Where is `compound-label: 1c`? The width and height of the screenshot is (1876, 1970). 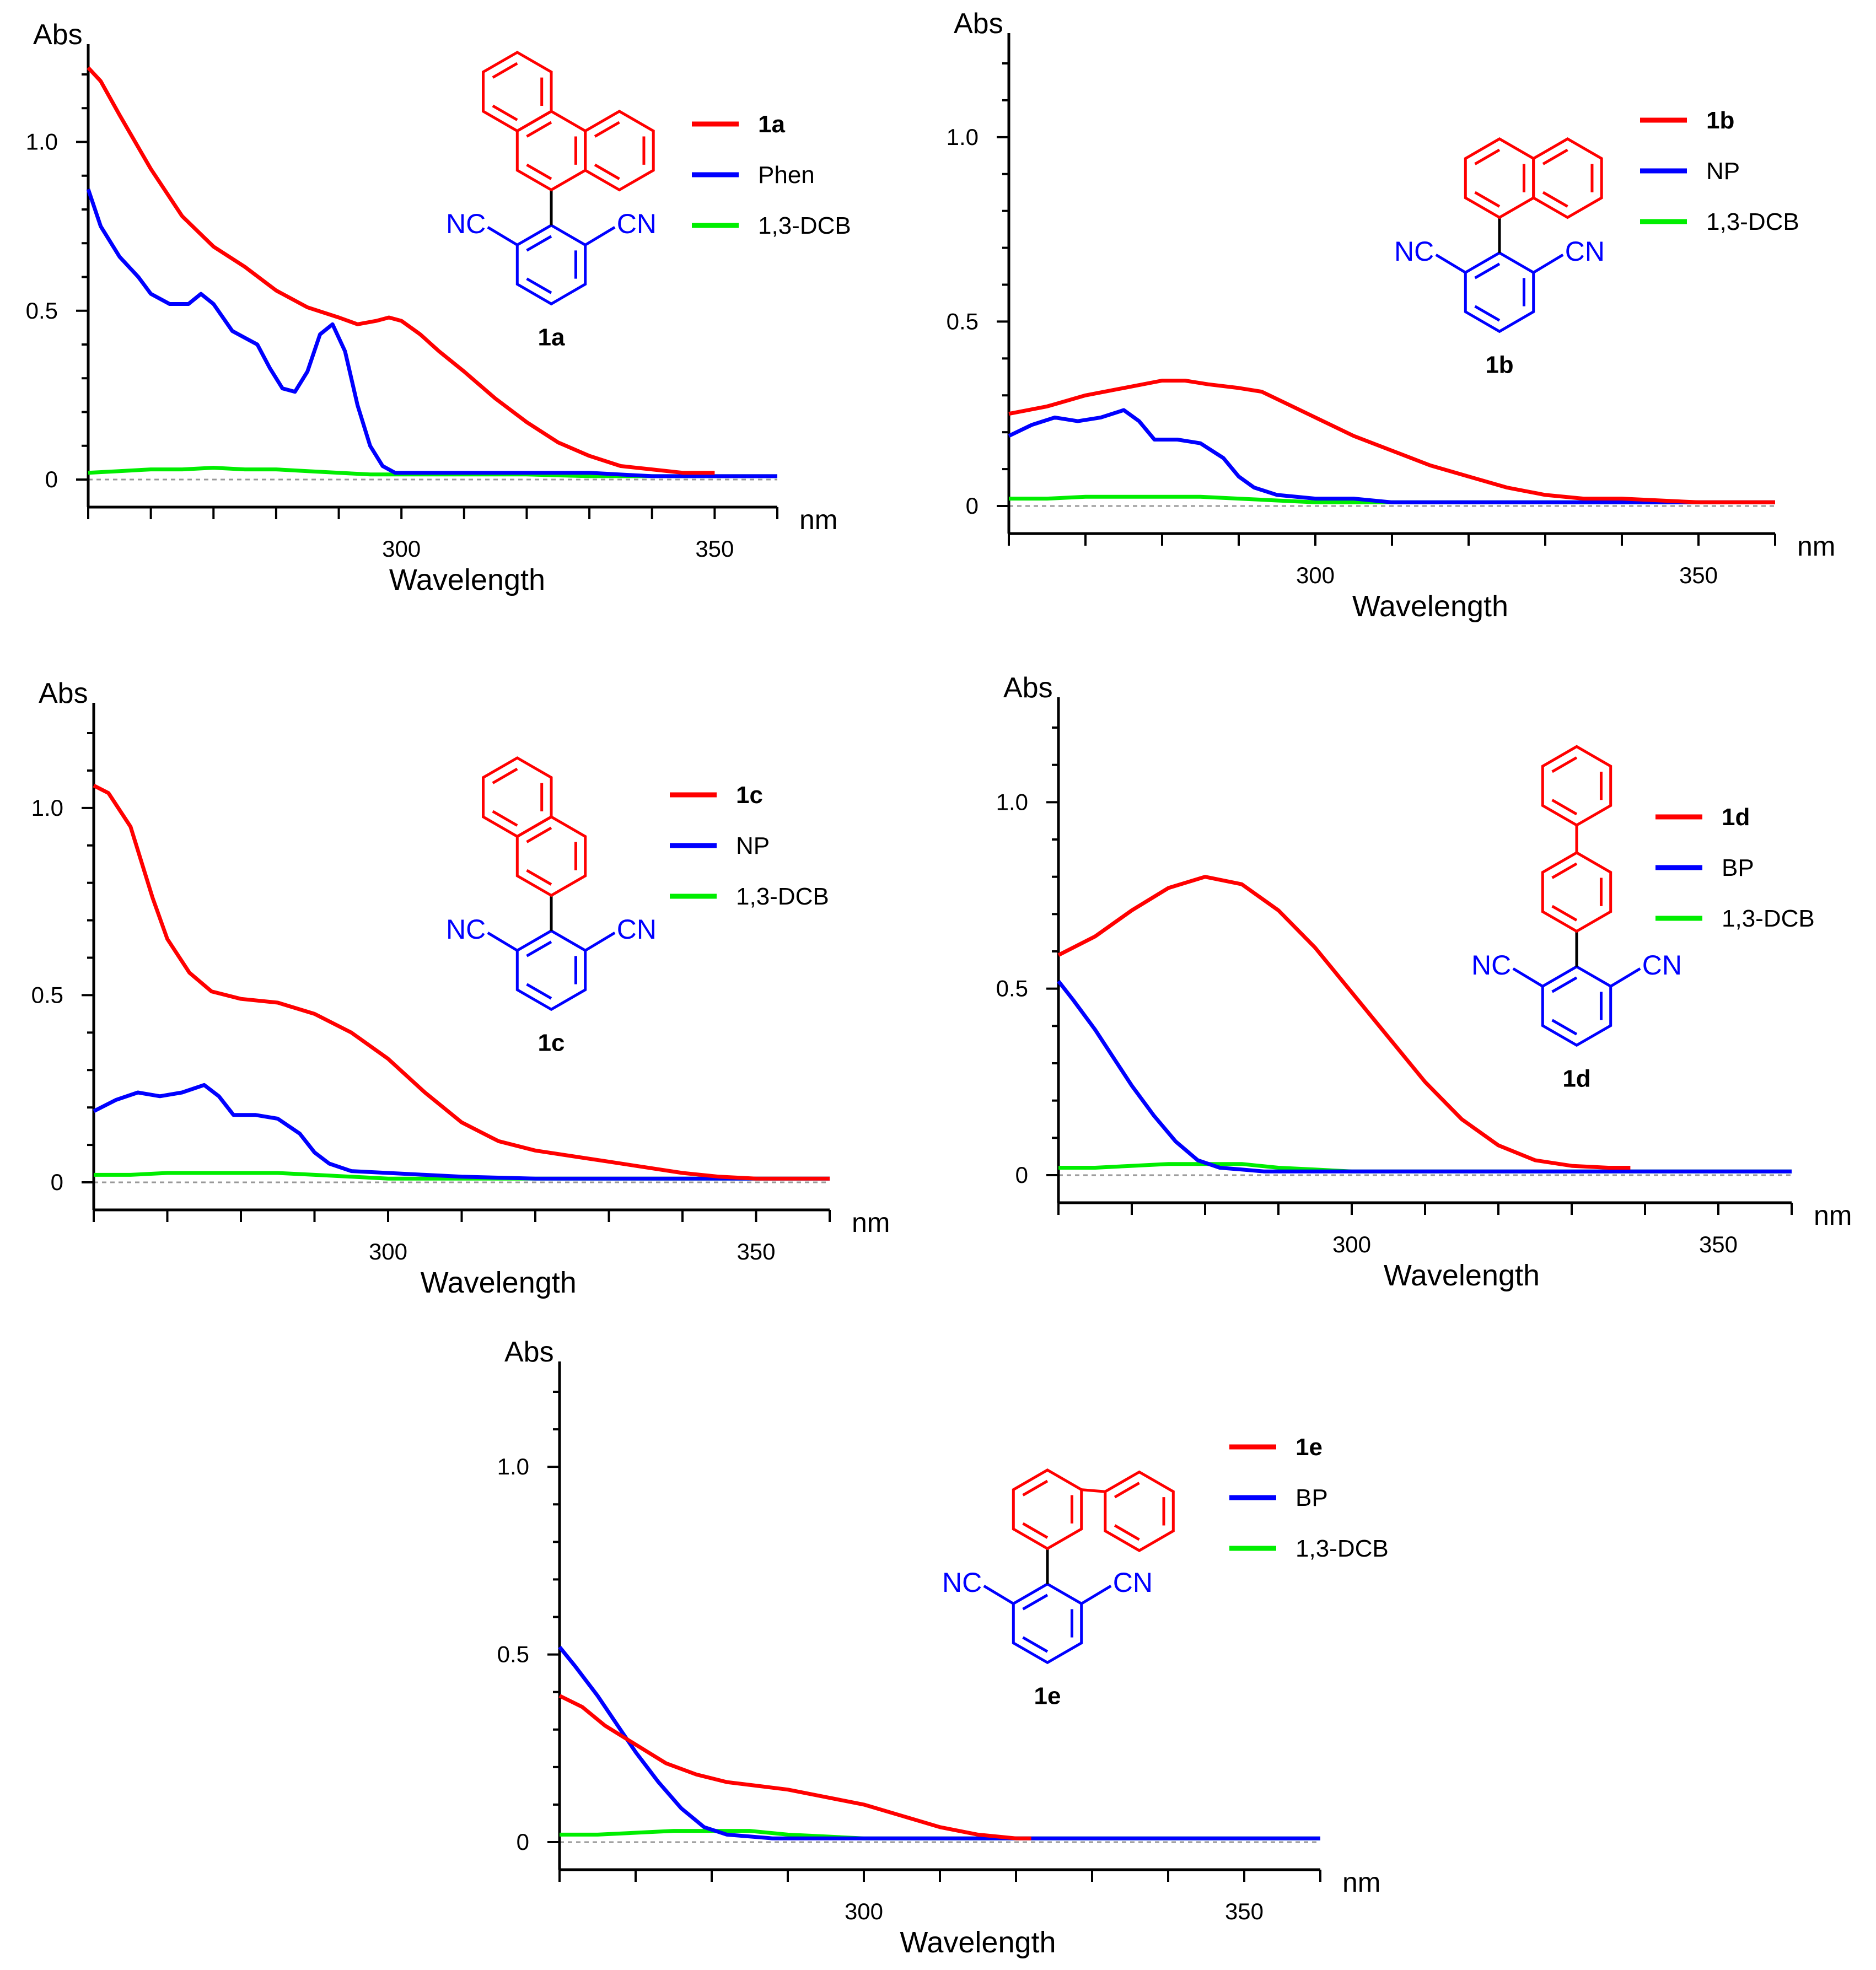 compound-label: 1c is located at coordinates (551, 1042).